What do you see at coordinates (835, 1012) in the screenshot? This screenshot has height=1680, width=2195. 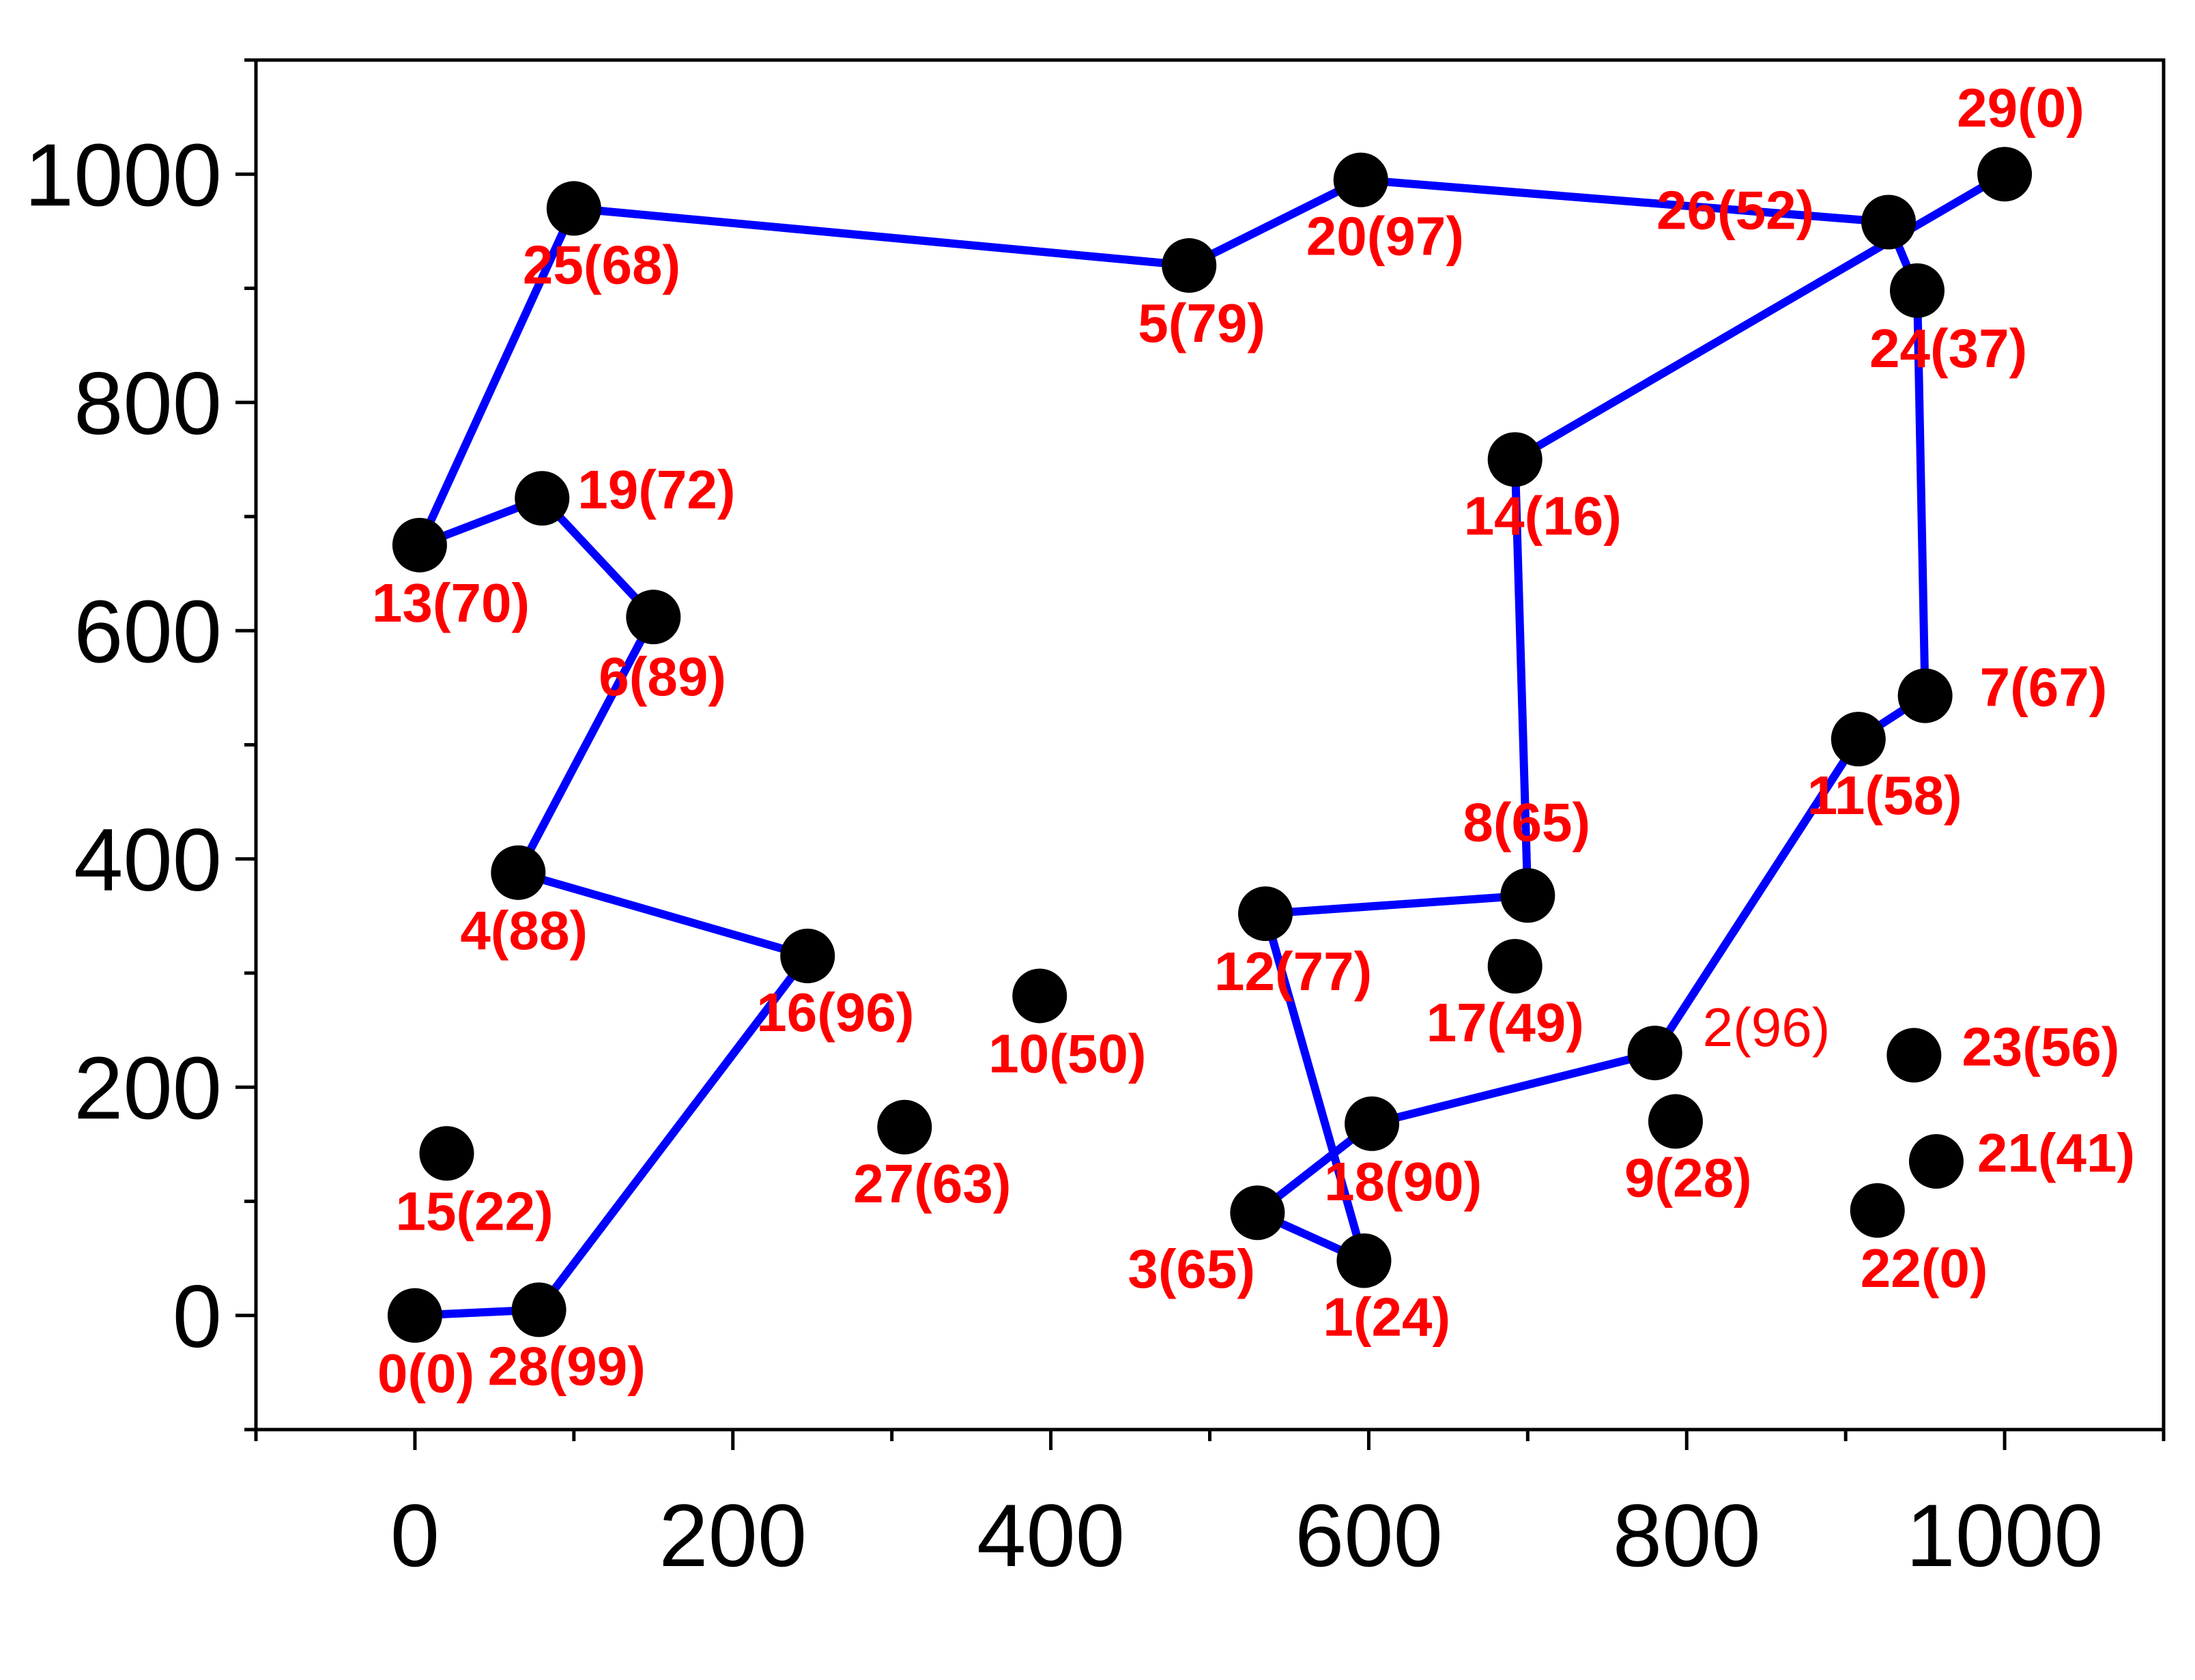 I see `point-label: 16(96)` at bounding box center [835, 1012].